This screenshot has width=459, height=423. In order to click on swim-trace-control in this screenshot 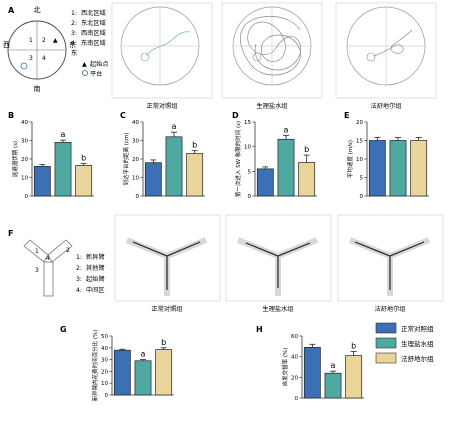, I will do `click(162, 50)`.